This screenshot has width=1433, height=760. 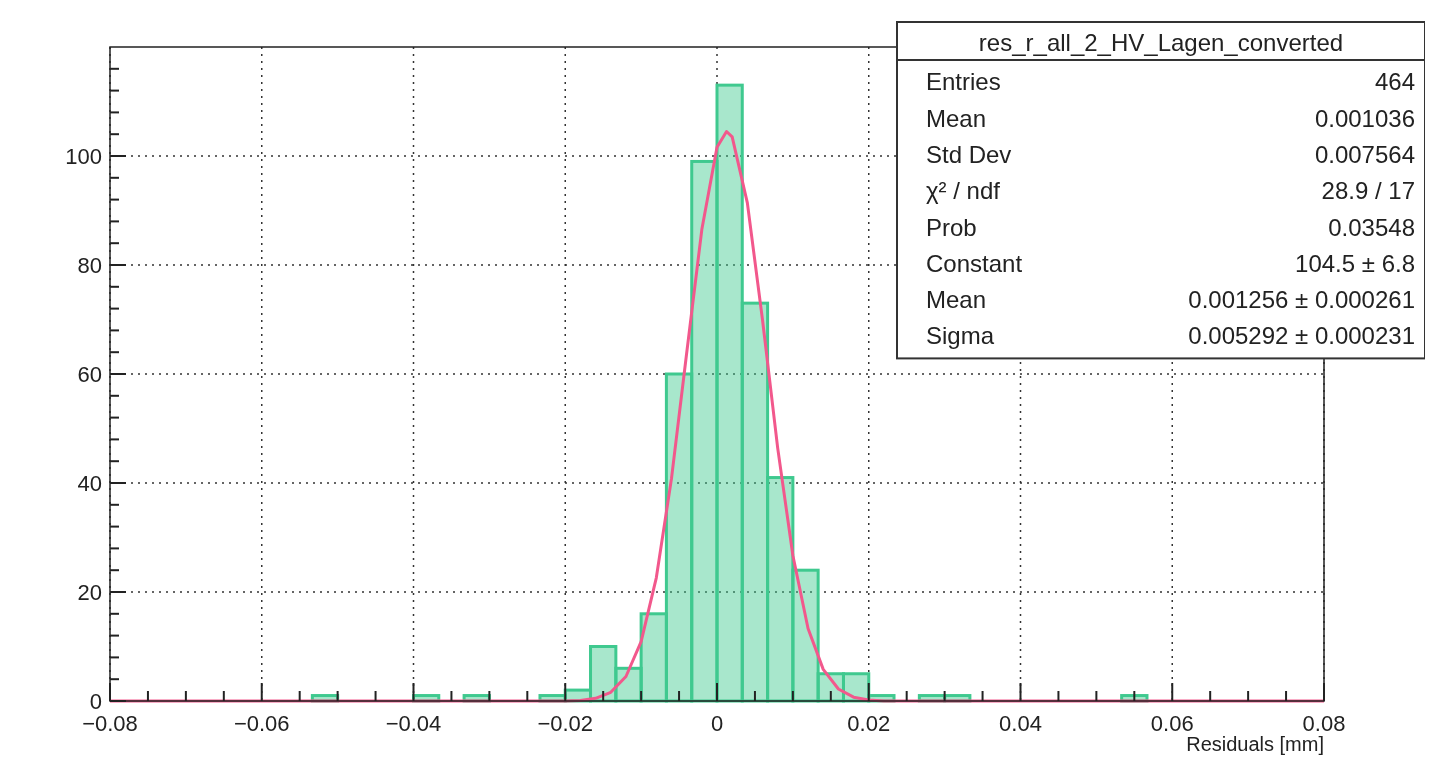 I want to click on text: 464, so click(x=1394, y=82).